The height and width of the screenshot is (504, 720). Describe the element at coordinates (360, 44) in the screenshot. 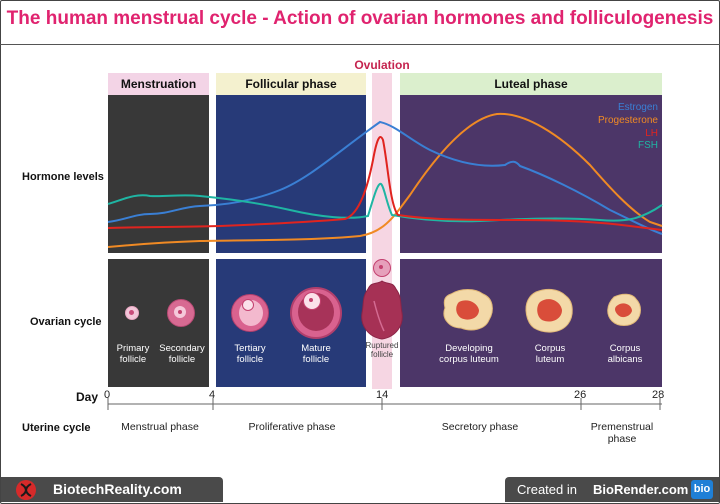

I see `title-divider` at that location.